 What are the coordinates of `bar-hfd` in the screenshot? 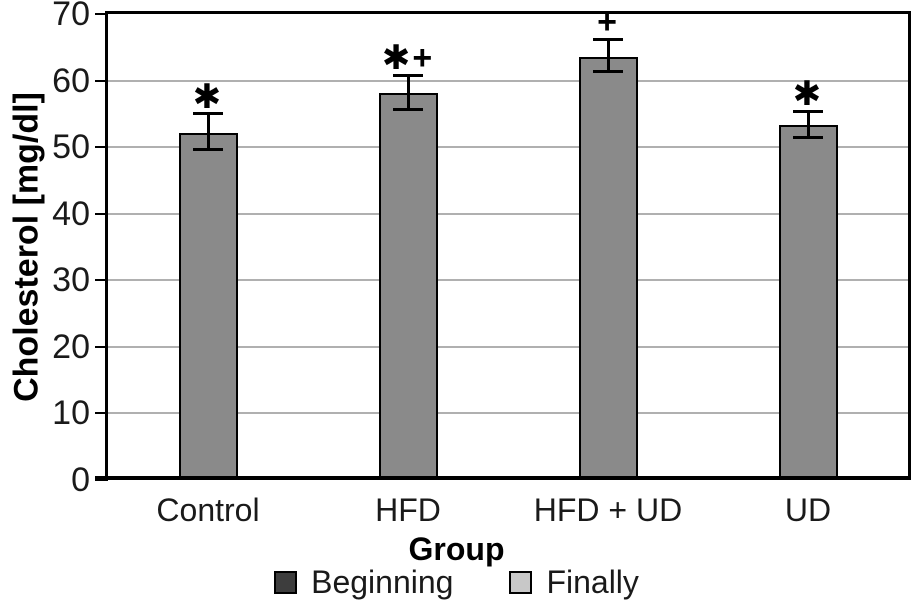 It's located at (408, 286).